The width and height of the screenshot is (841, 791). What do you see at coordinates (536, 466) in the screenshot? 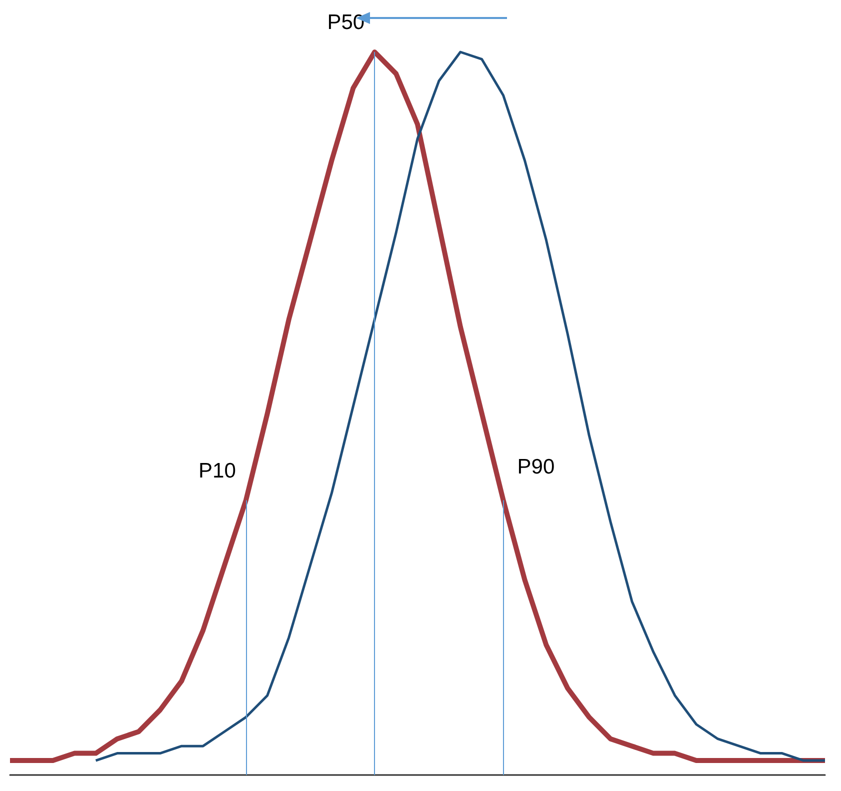
I see `annotation: P90` at bounding box center [536, 466].